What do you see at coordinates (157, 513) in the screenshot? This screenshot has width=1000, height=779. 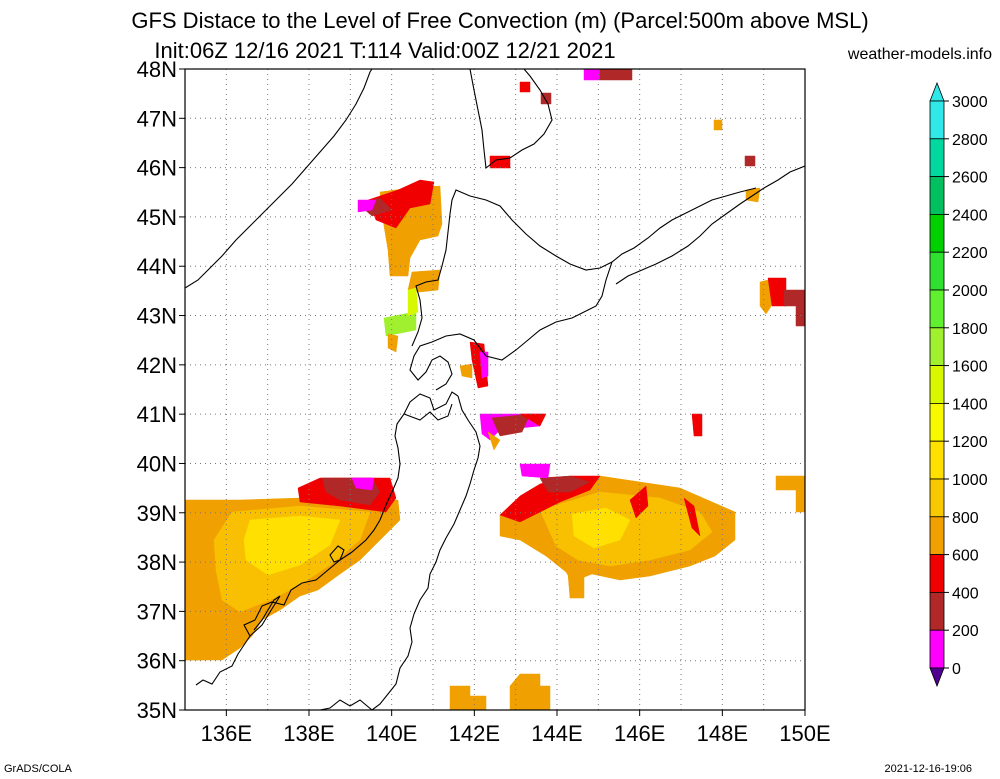 I see `lat-label: 39N` at bounding box center [157, 513].